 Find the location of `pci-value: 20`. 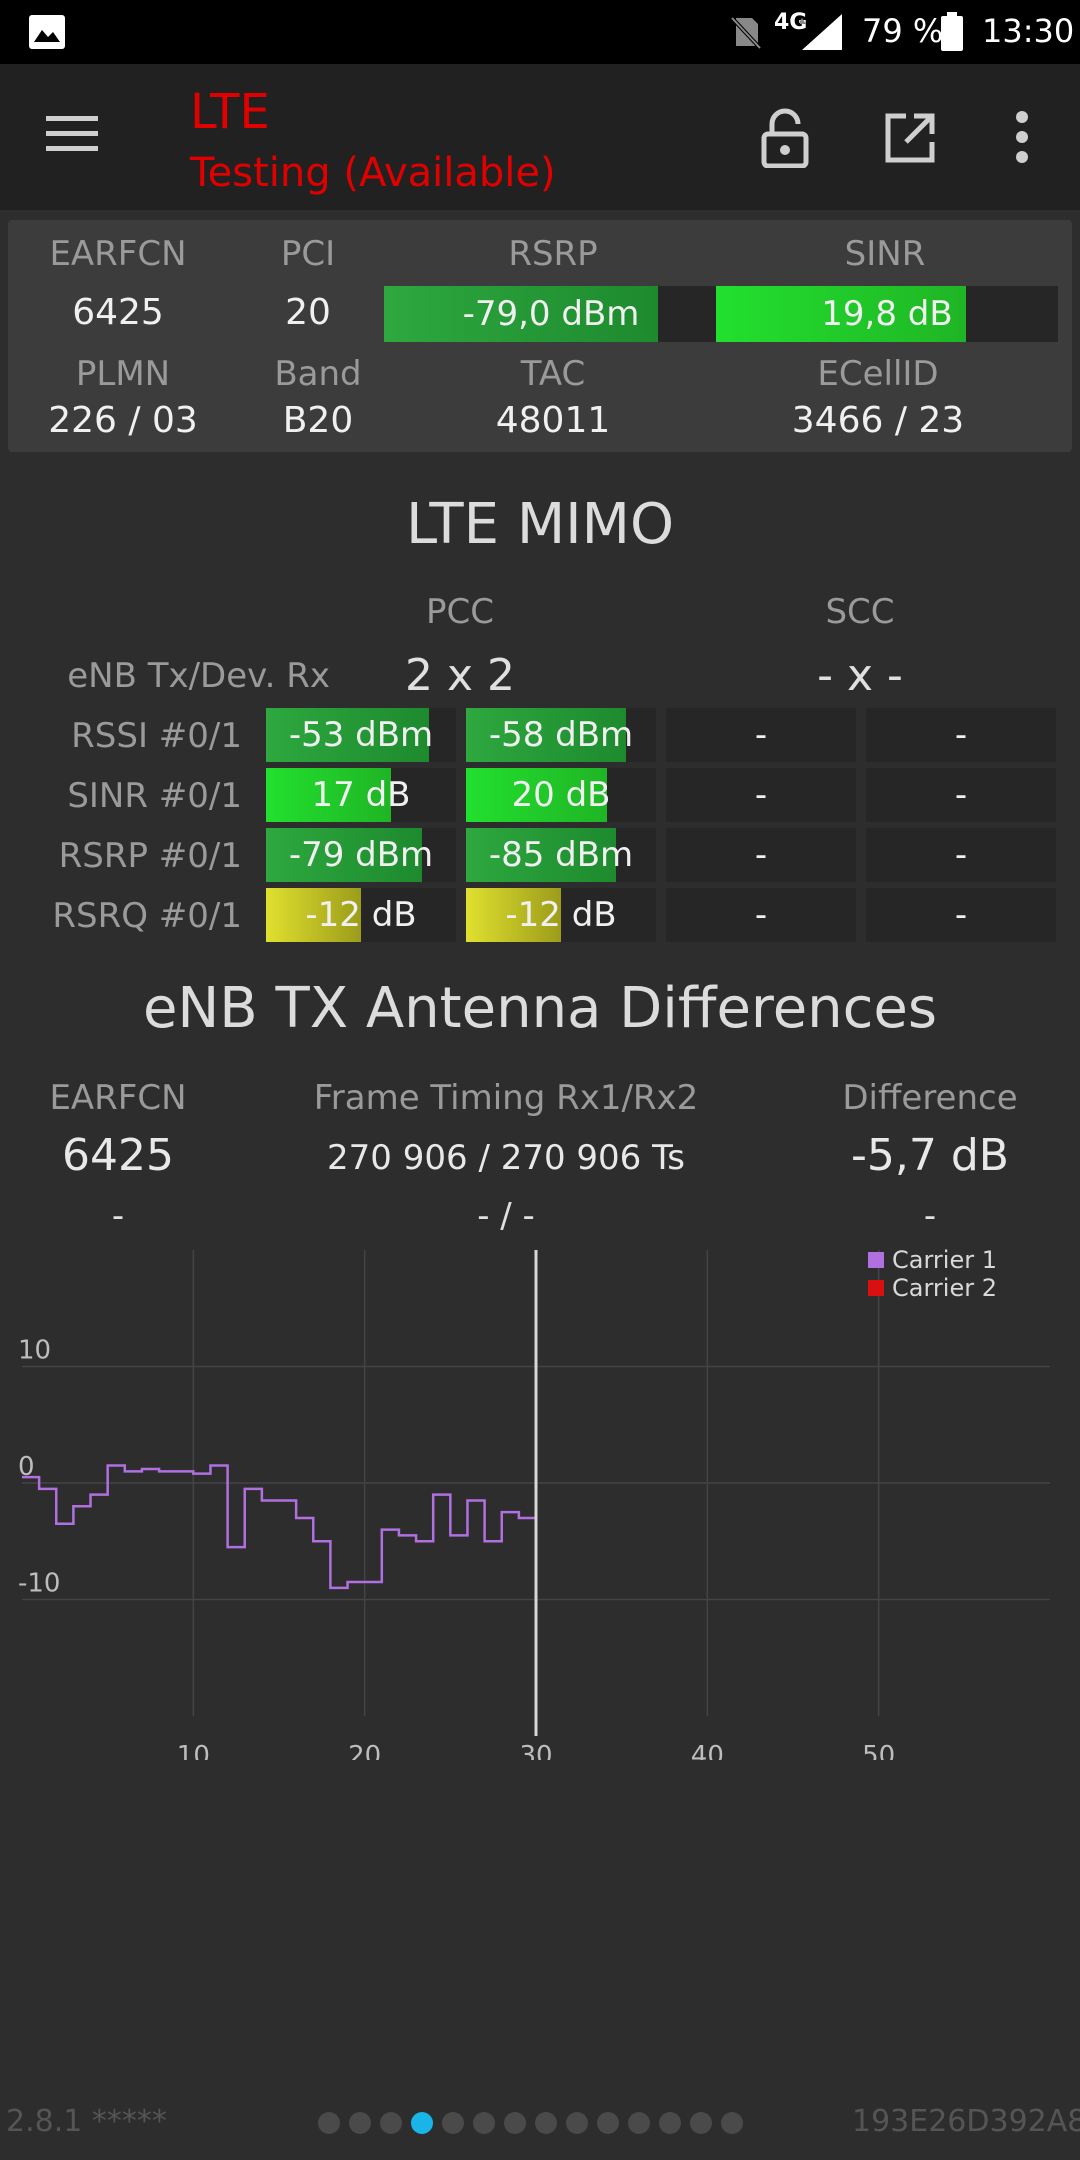

pci-value: 20 is located at coordinates (308, 312).